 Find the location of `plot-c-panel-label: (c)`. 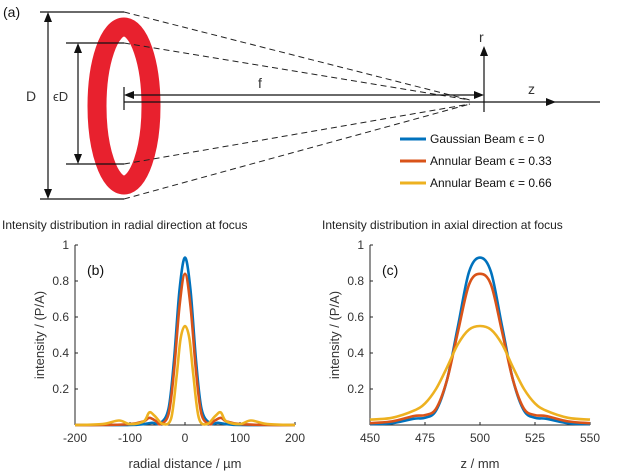

plot-c-panel-label: (c) is located at coordinates (390, 270).